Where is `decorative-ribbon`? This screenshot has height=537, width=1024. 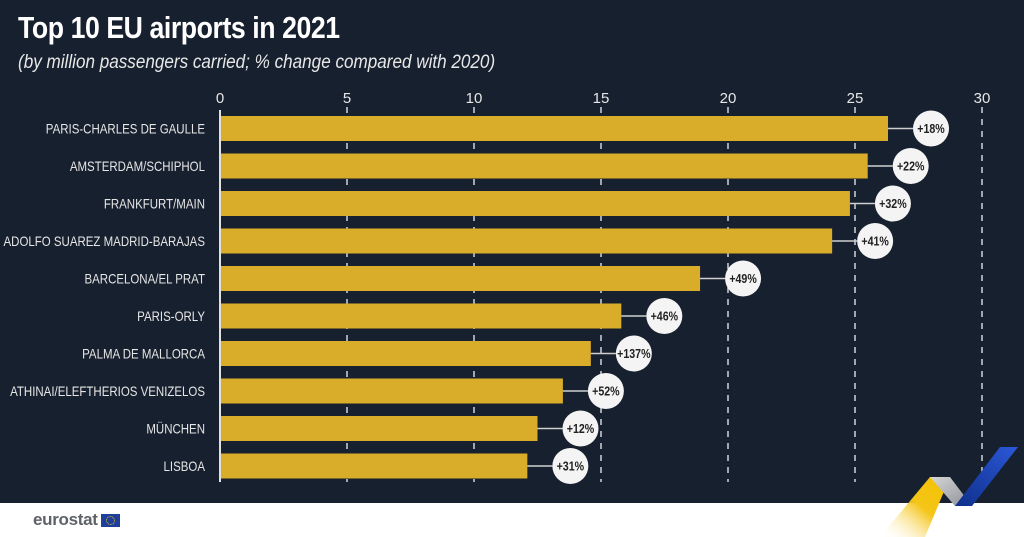 decorative-ribbon is located at coordinates (949, 492).